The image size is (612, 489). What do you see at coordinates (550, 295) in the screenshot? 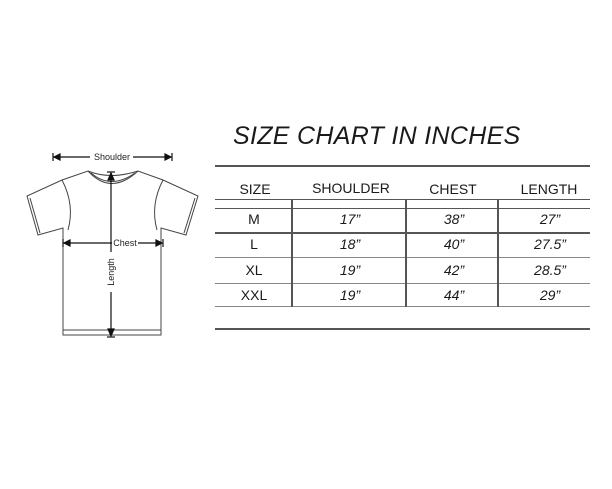
I see `measurement-cell: 29”` at bounding box center [550, 295].